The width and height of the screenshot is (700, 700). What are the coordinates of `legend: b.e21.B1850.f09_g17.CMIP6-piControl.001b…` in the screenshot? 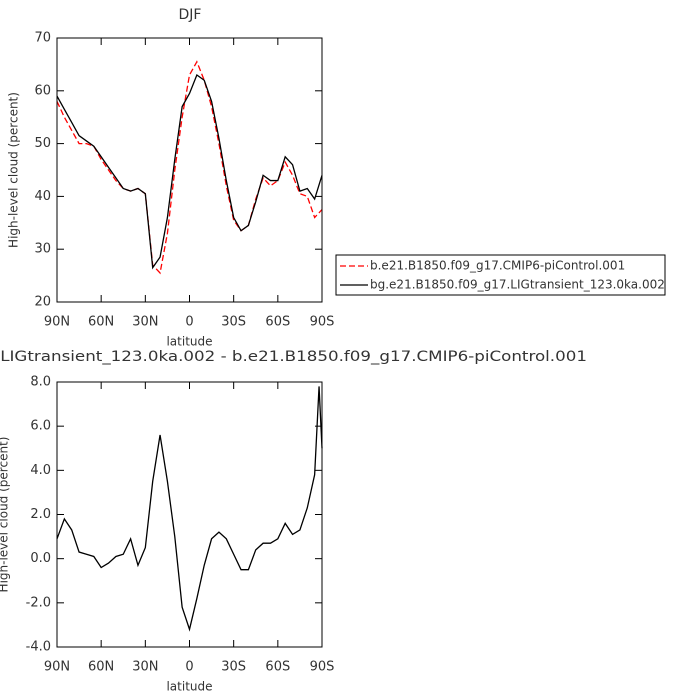 It's located at (500, 275).